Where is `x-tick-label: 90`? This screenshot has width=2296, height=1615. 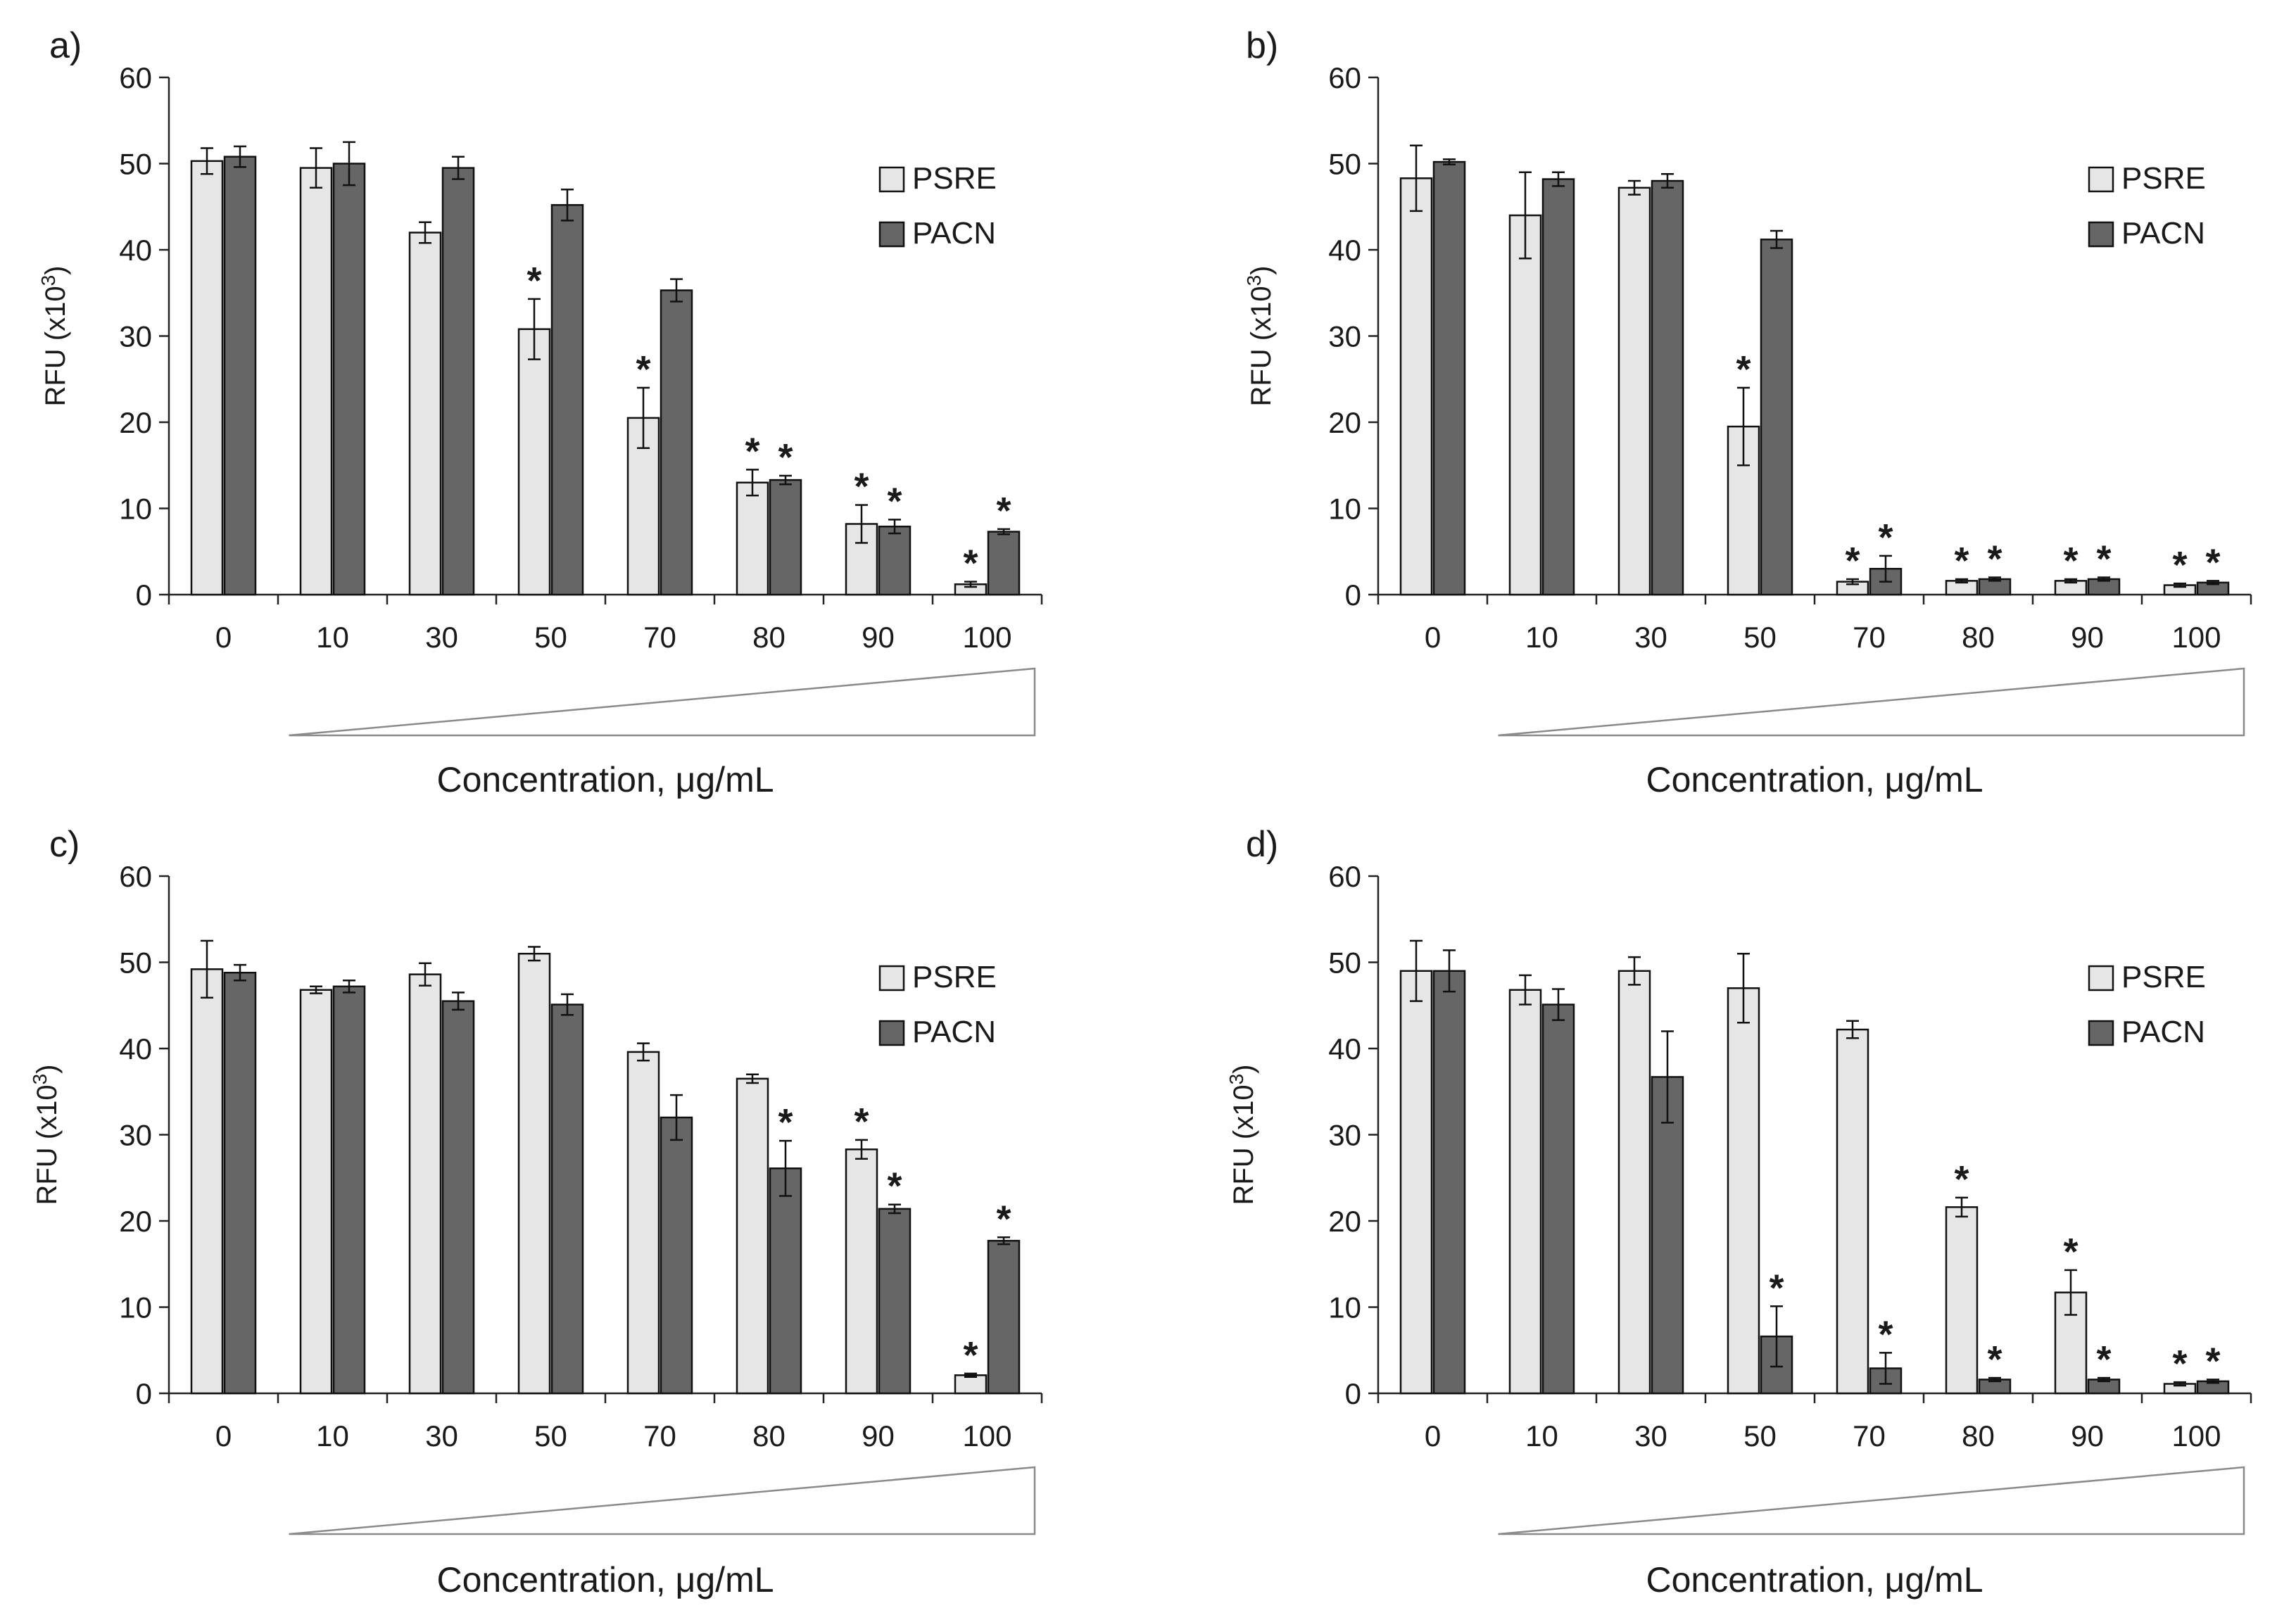
x-tick-label: 90 is located at coordinates (2087, 1435).